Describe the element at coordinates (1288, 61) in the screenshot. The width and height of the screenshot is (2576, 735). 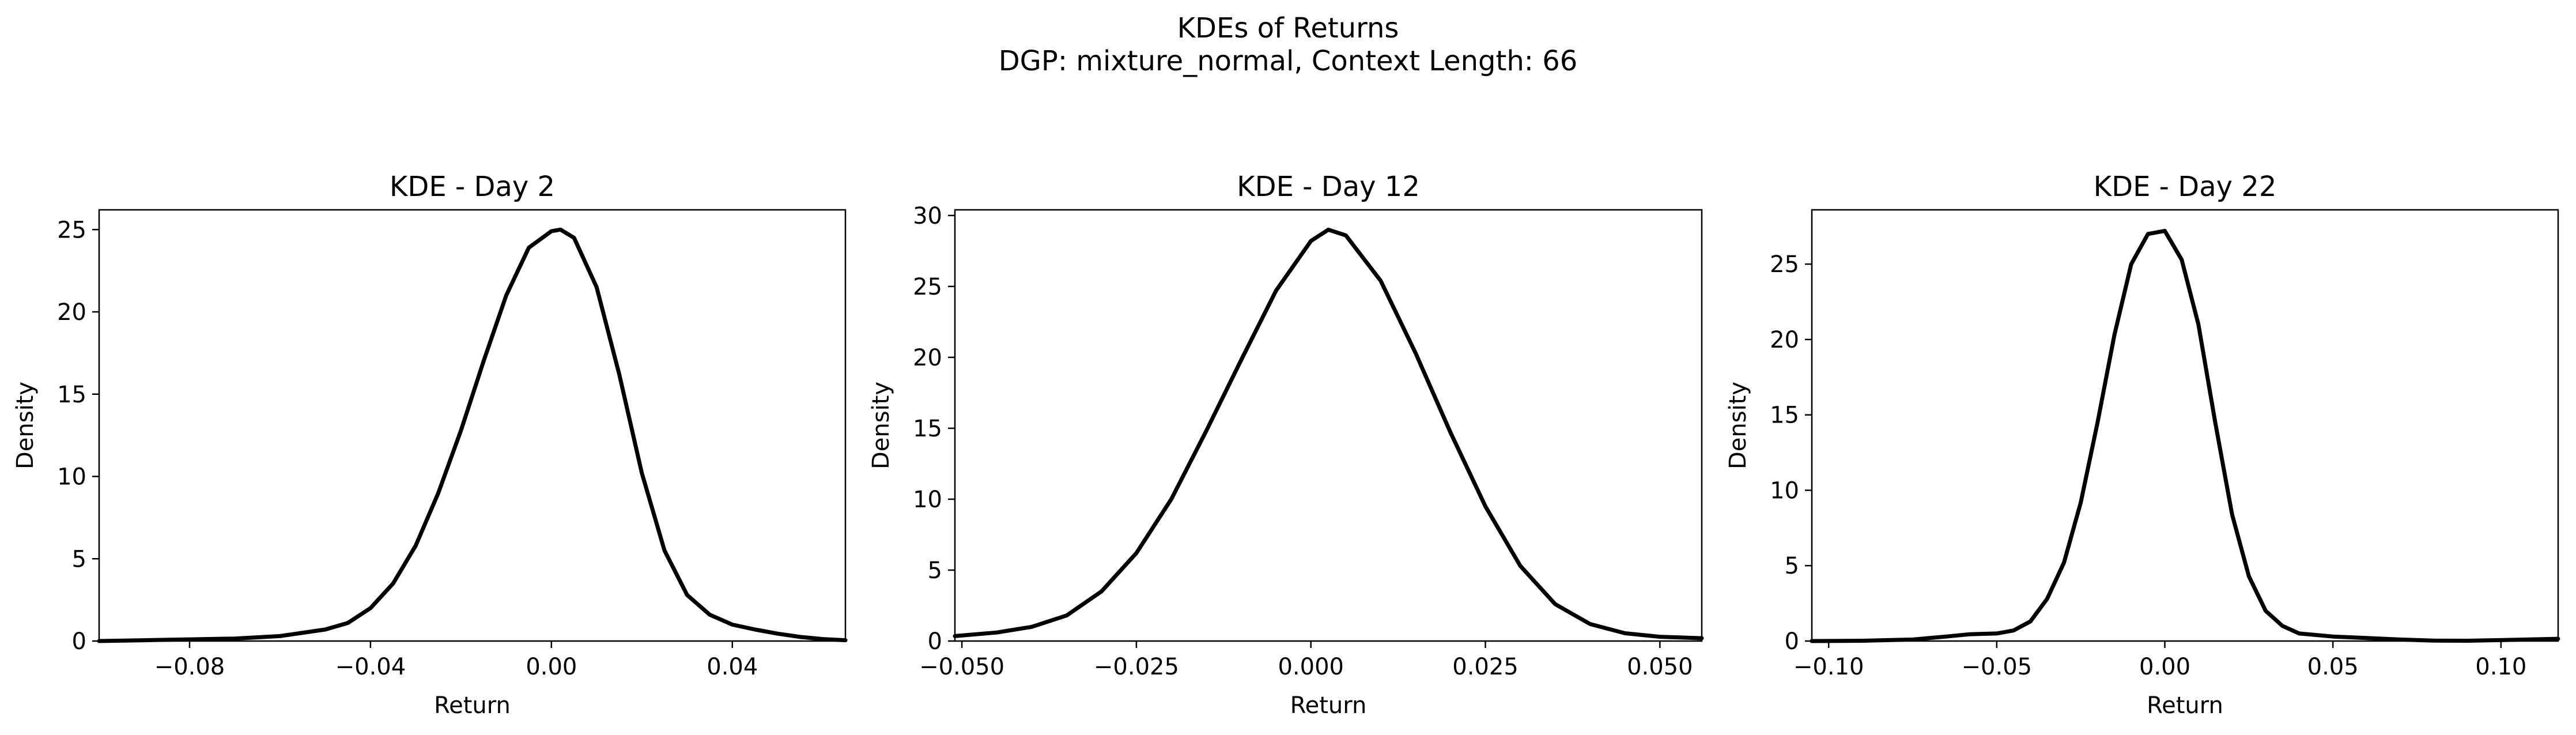
I see `figure-subtitle: DGP: mixture_normal, Context Length: 66` at that location.